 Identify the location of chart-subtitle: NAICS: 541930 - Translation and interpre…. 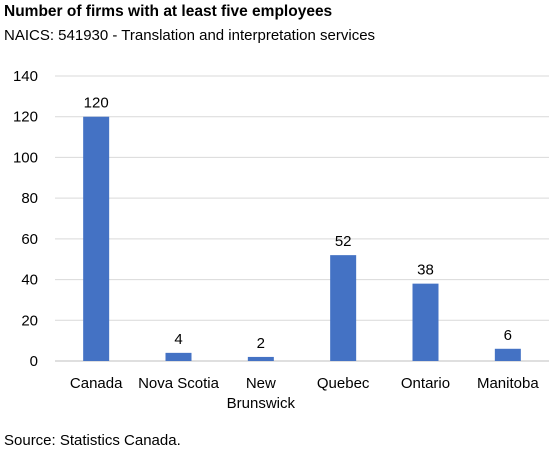
(190, 35).